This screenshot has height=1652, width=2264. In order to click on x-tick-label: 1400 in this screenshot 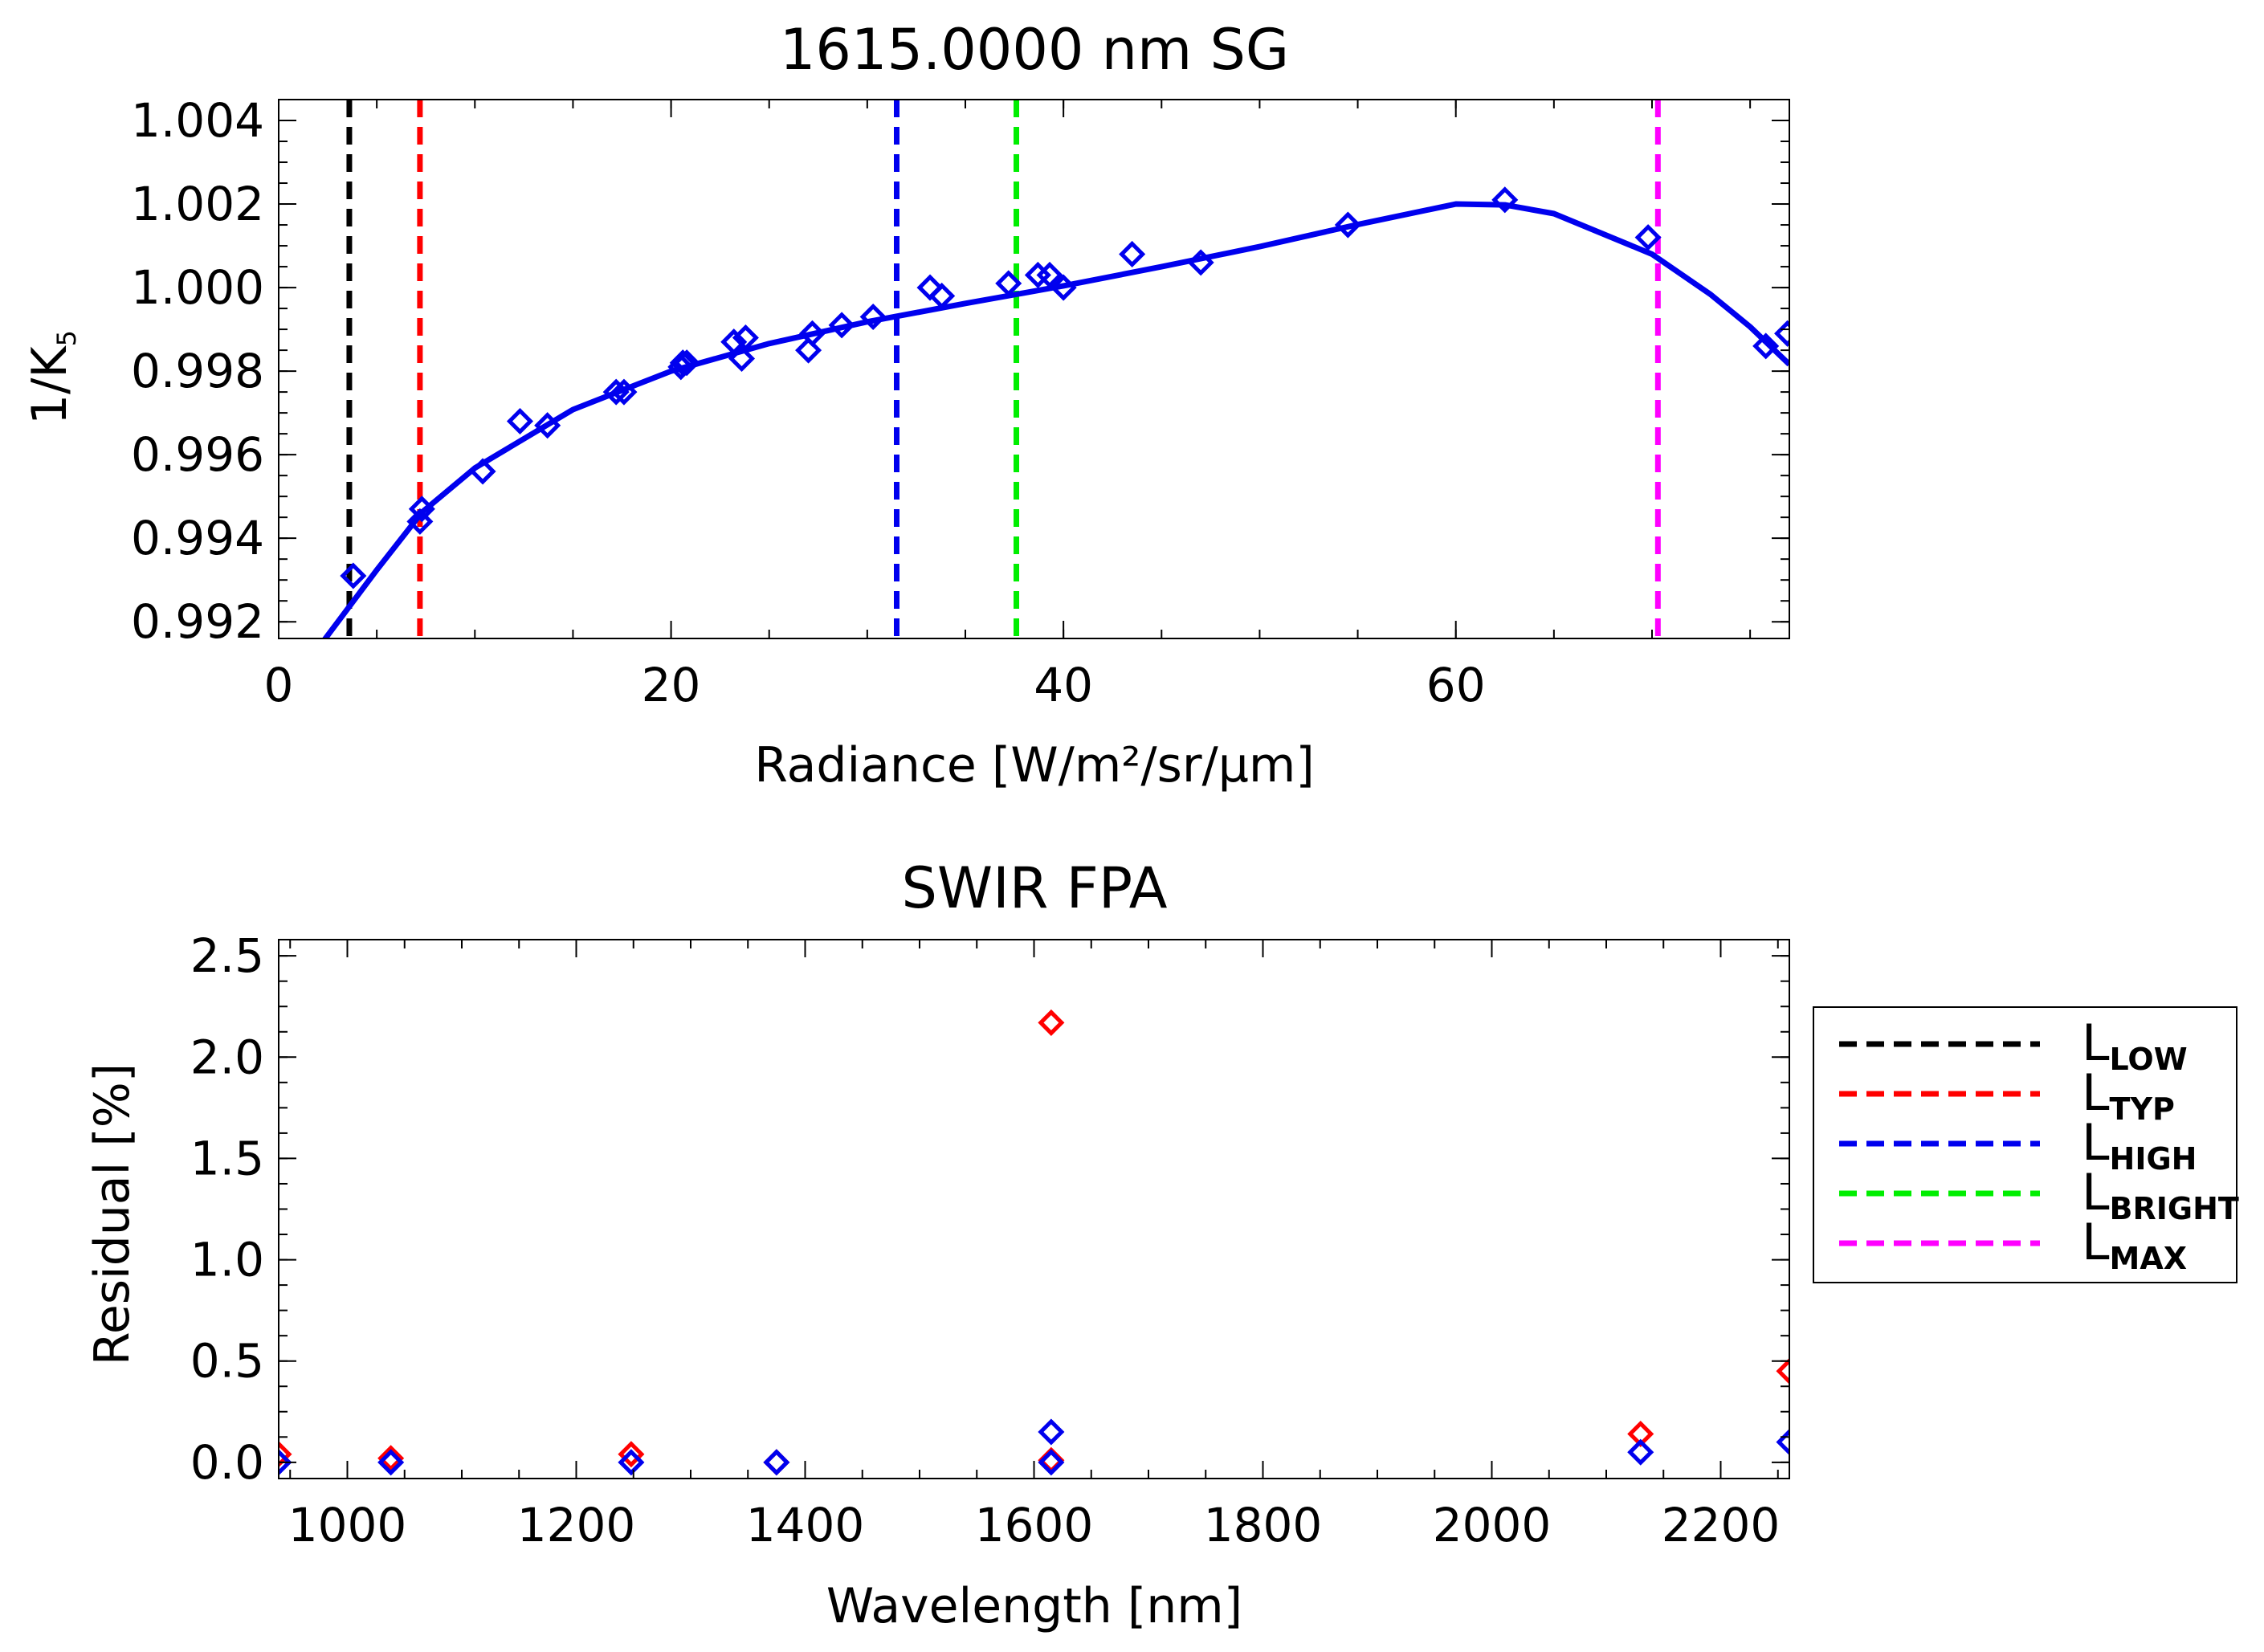, I will do `click(805, 1525)`.